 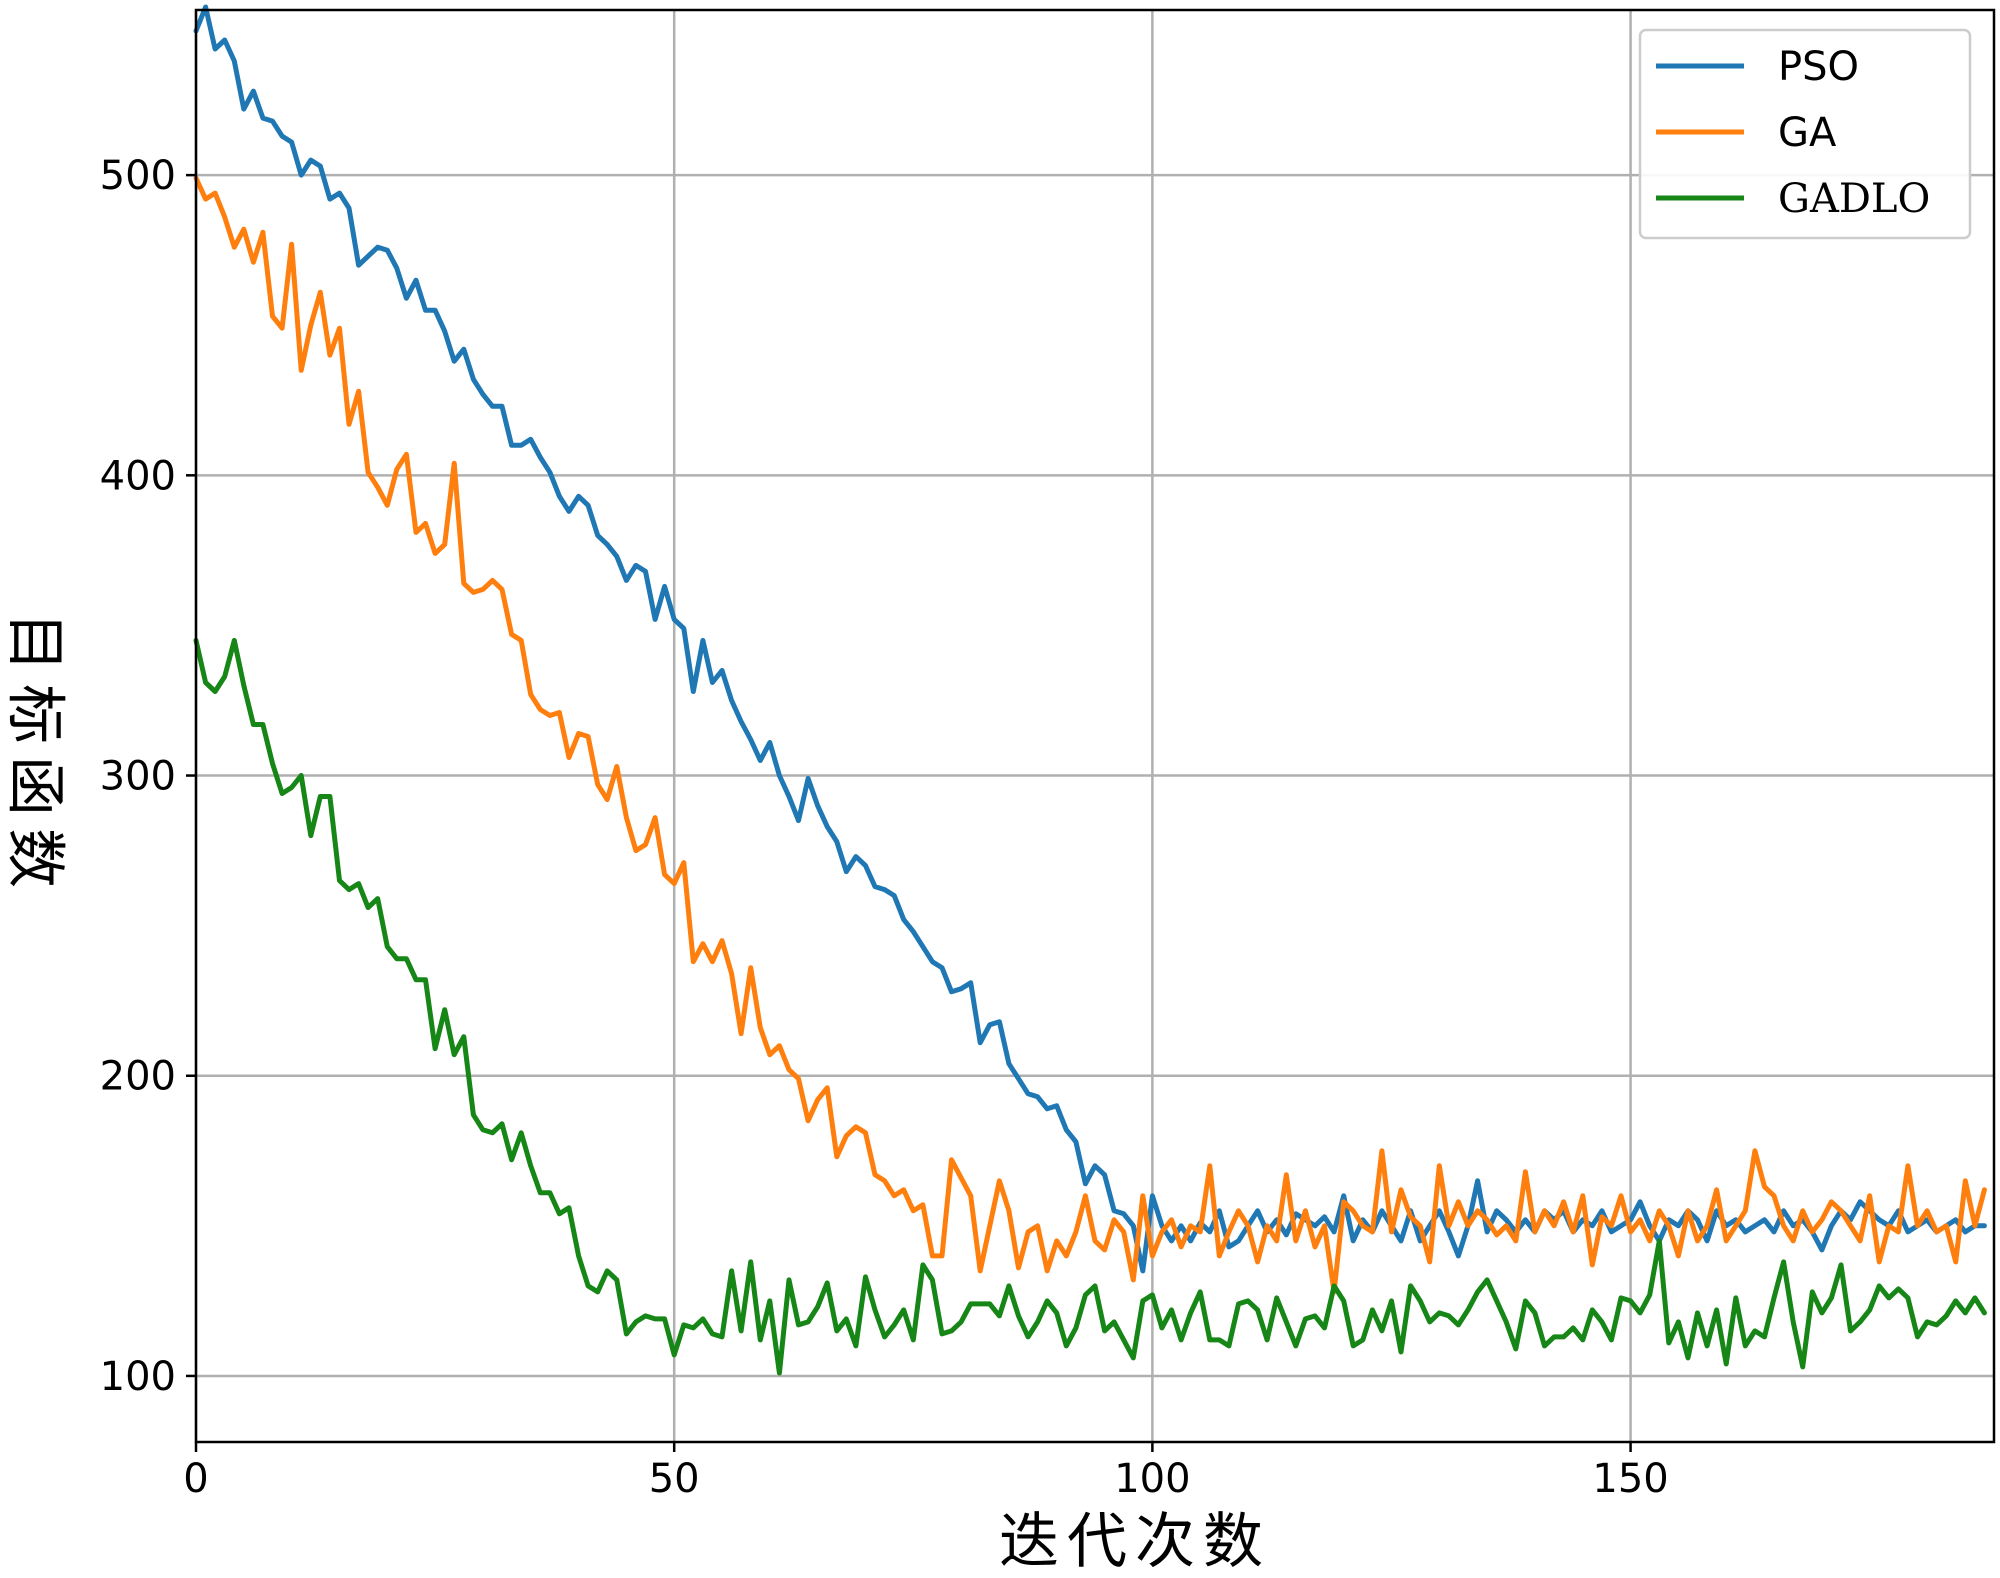 I want to click on x-axis-label: 迭代次数, so click(x=1135, y=1542).